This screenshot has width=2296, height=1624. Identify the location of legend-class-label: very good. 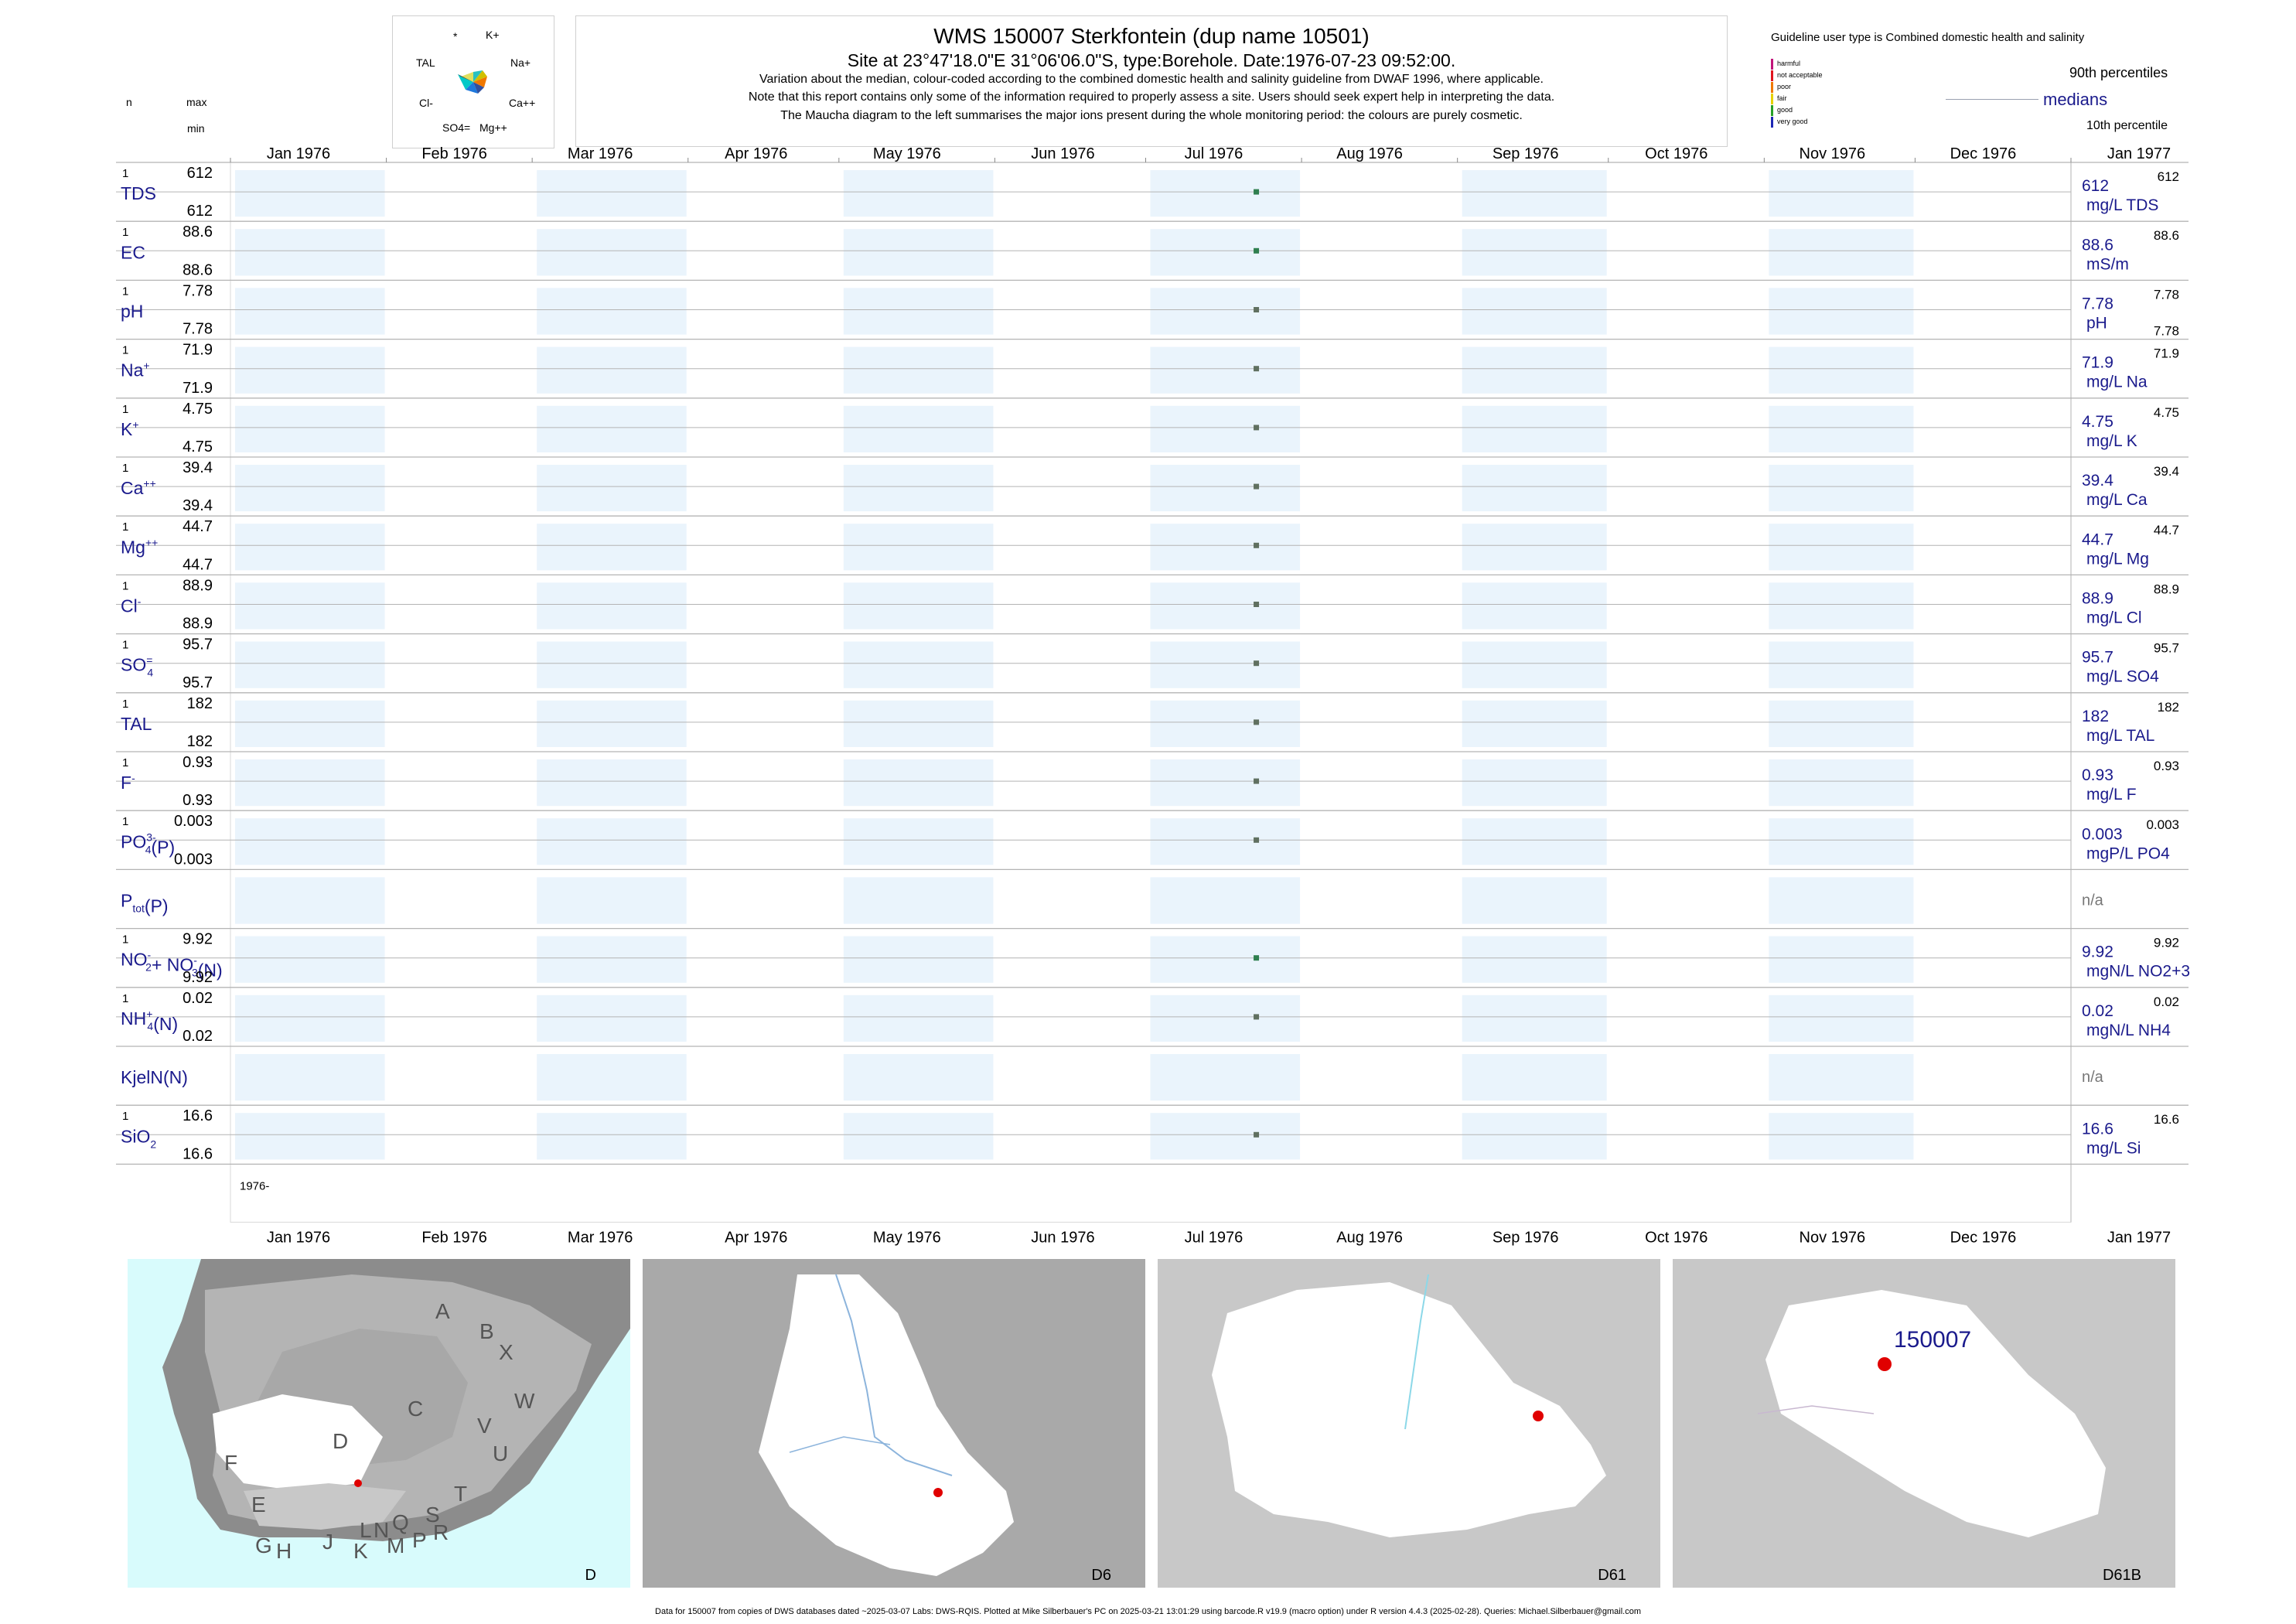
(1792, 121).